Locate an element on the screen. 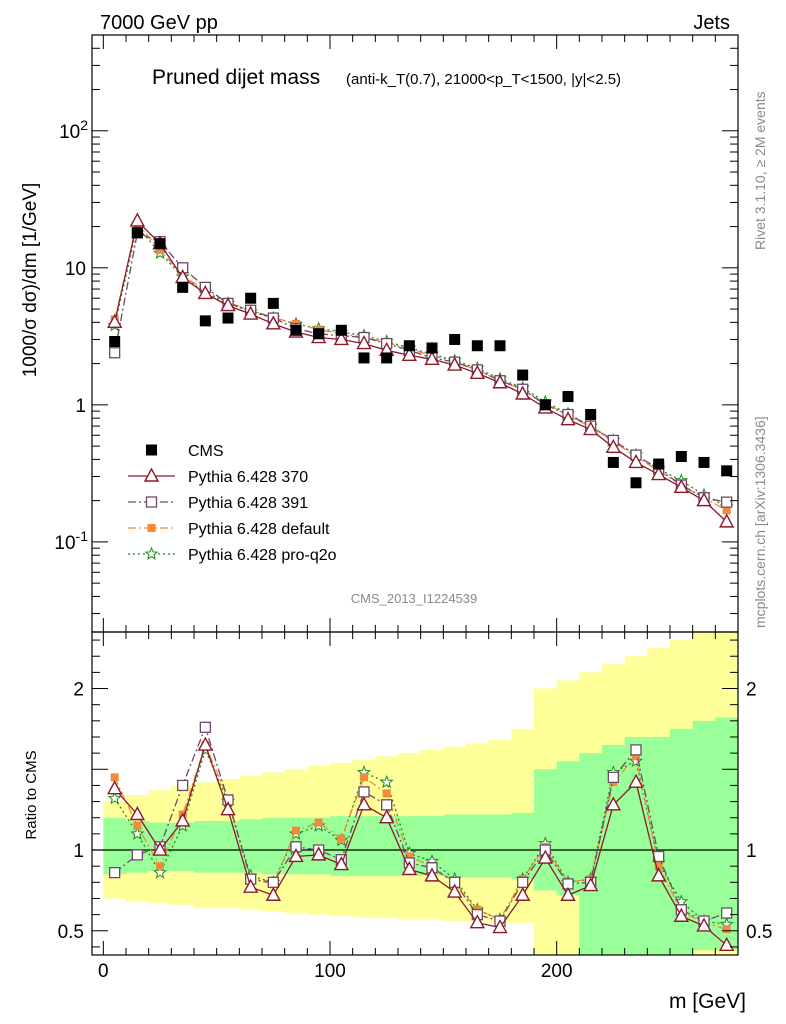 This screenshot has height=1024, width=786. header-right: Jets is located at coordinates (711, 23).